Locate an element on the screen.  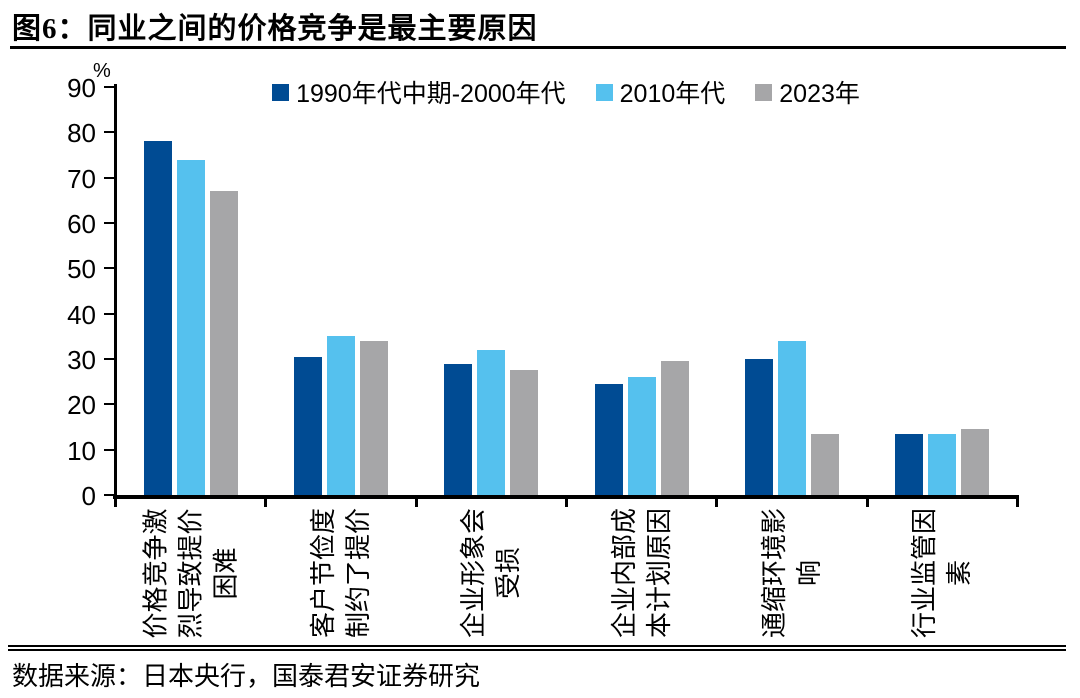
category-label-1: 客户节俭度 制约了提价 is located at coordinates (341, 573).